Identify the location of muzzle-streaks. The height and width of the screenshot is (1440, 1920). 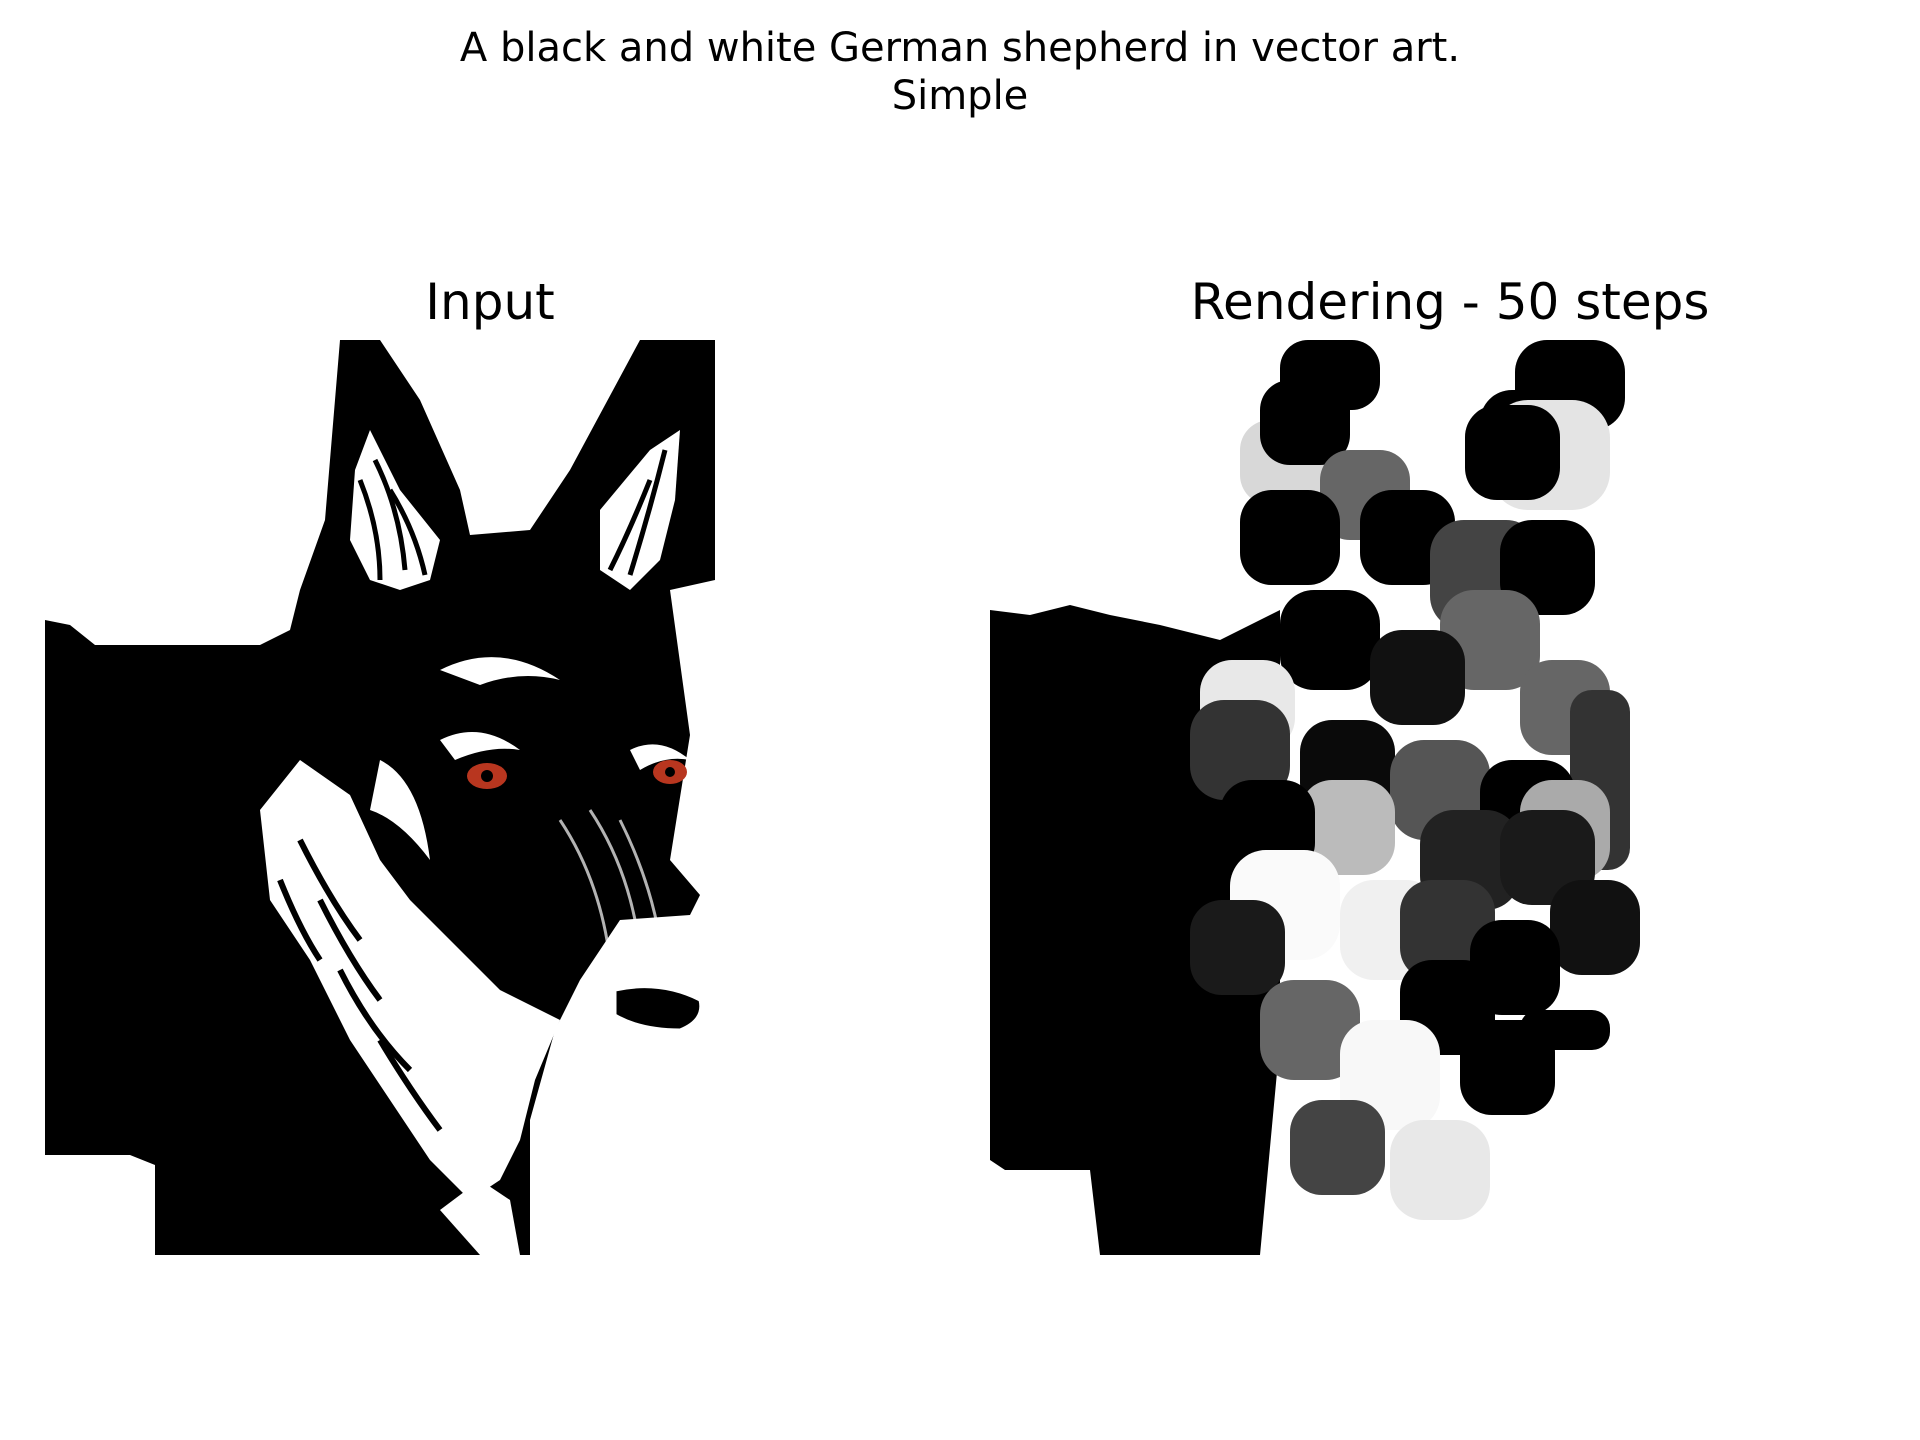
(610, 885).